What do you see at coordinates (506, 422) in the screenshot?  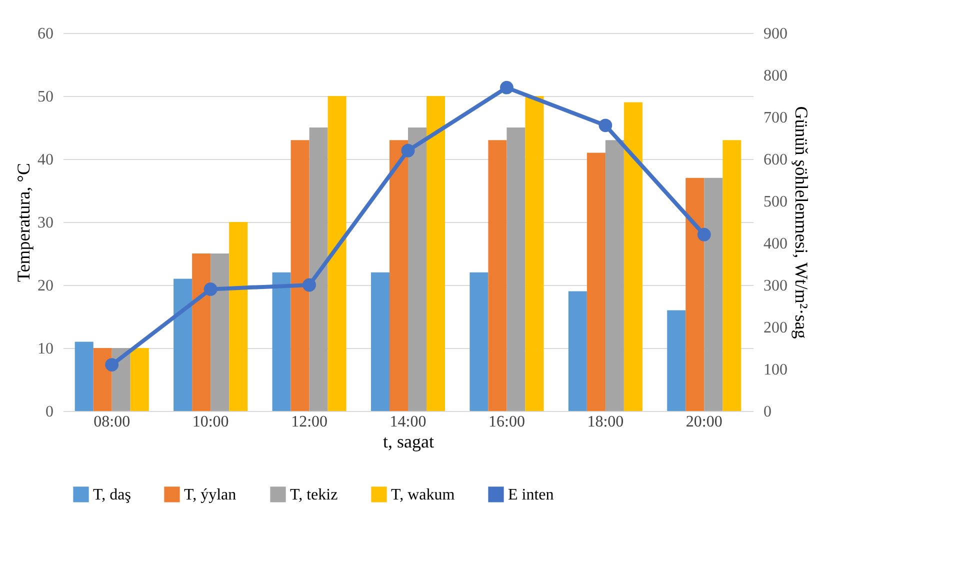 I see `x-tick-label: 16:00` at bounding box center [506, 422].